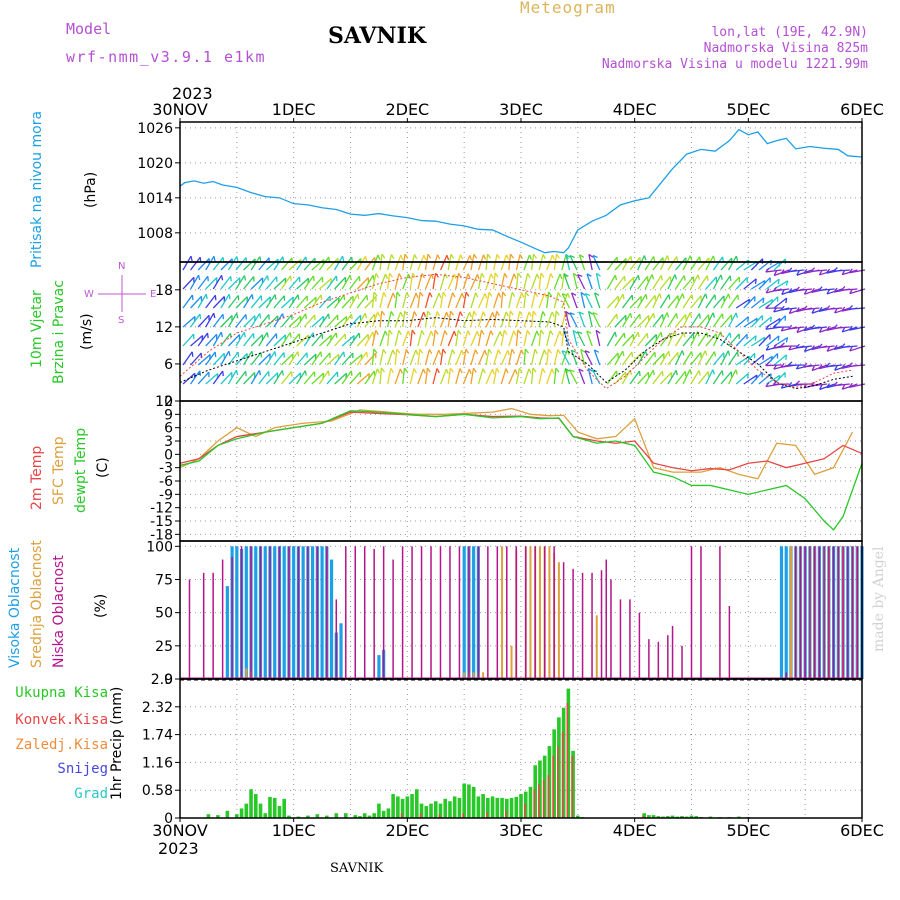 The height and width of the screenshot is (900, 900). What do you see at coordinates (164, 328) in the screenshot?
I see `ytick-label-wind: 12` at bounding box center [164, 328].